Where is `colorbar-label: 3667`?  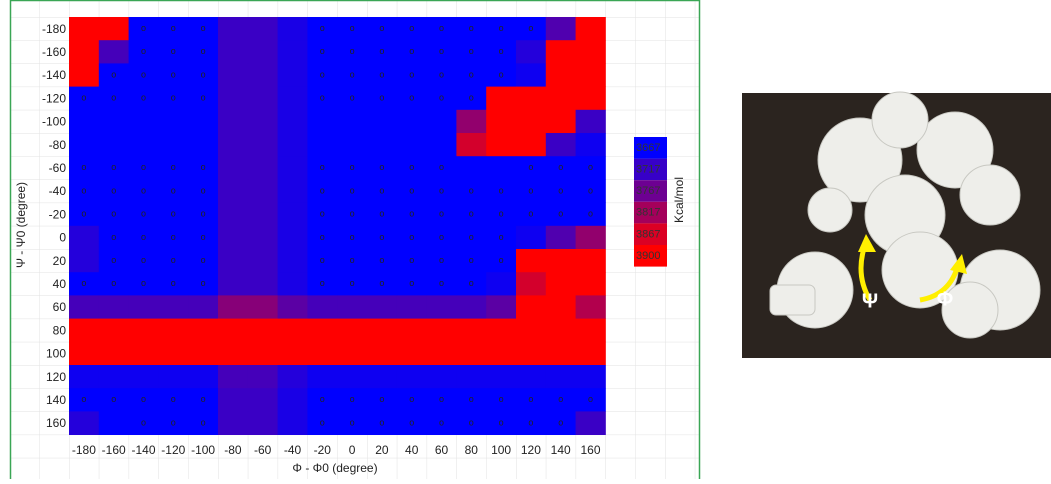
colorbar-label: 3667 is located at coordinates (648, 148).